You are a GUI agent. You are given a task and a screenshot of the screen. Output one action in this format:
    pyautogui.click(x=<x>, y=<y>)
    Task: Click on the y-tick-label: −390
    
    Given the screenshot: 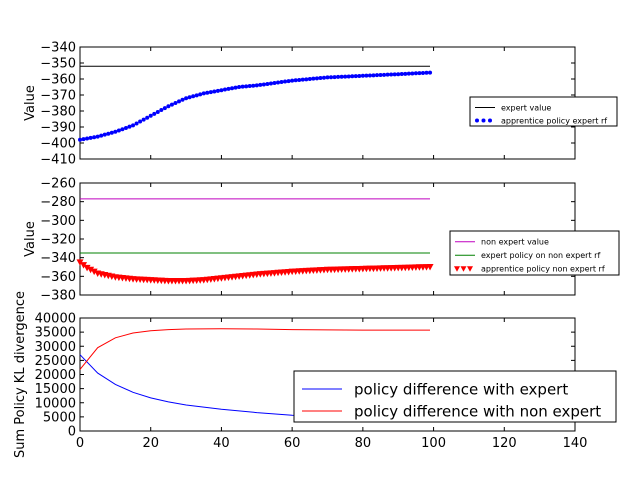 What is the action you would take?
    pyautogui.click(x=58, y=128)
    